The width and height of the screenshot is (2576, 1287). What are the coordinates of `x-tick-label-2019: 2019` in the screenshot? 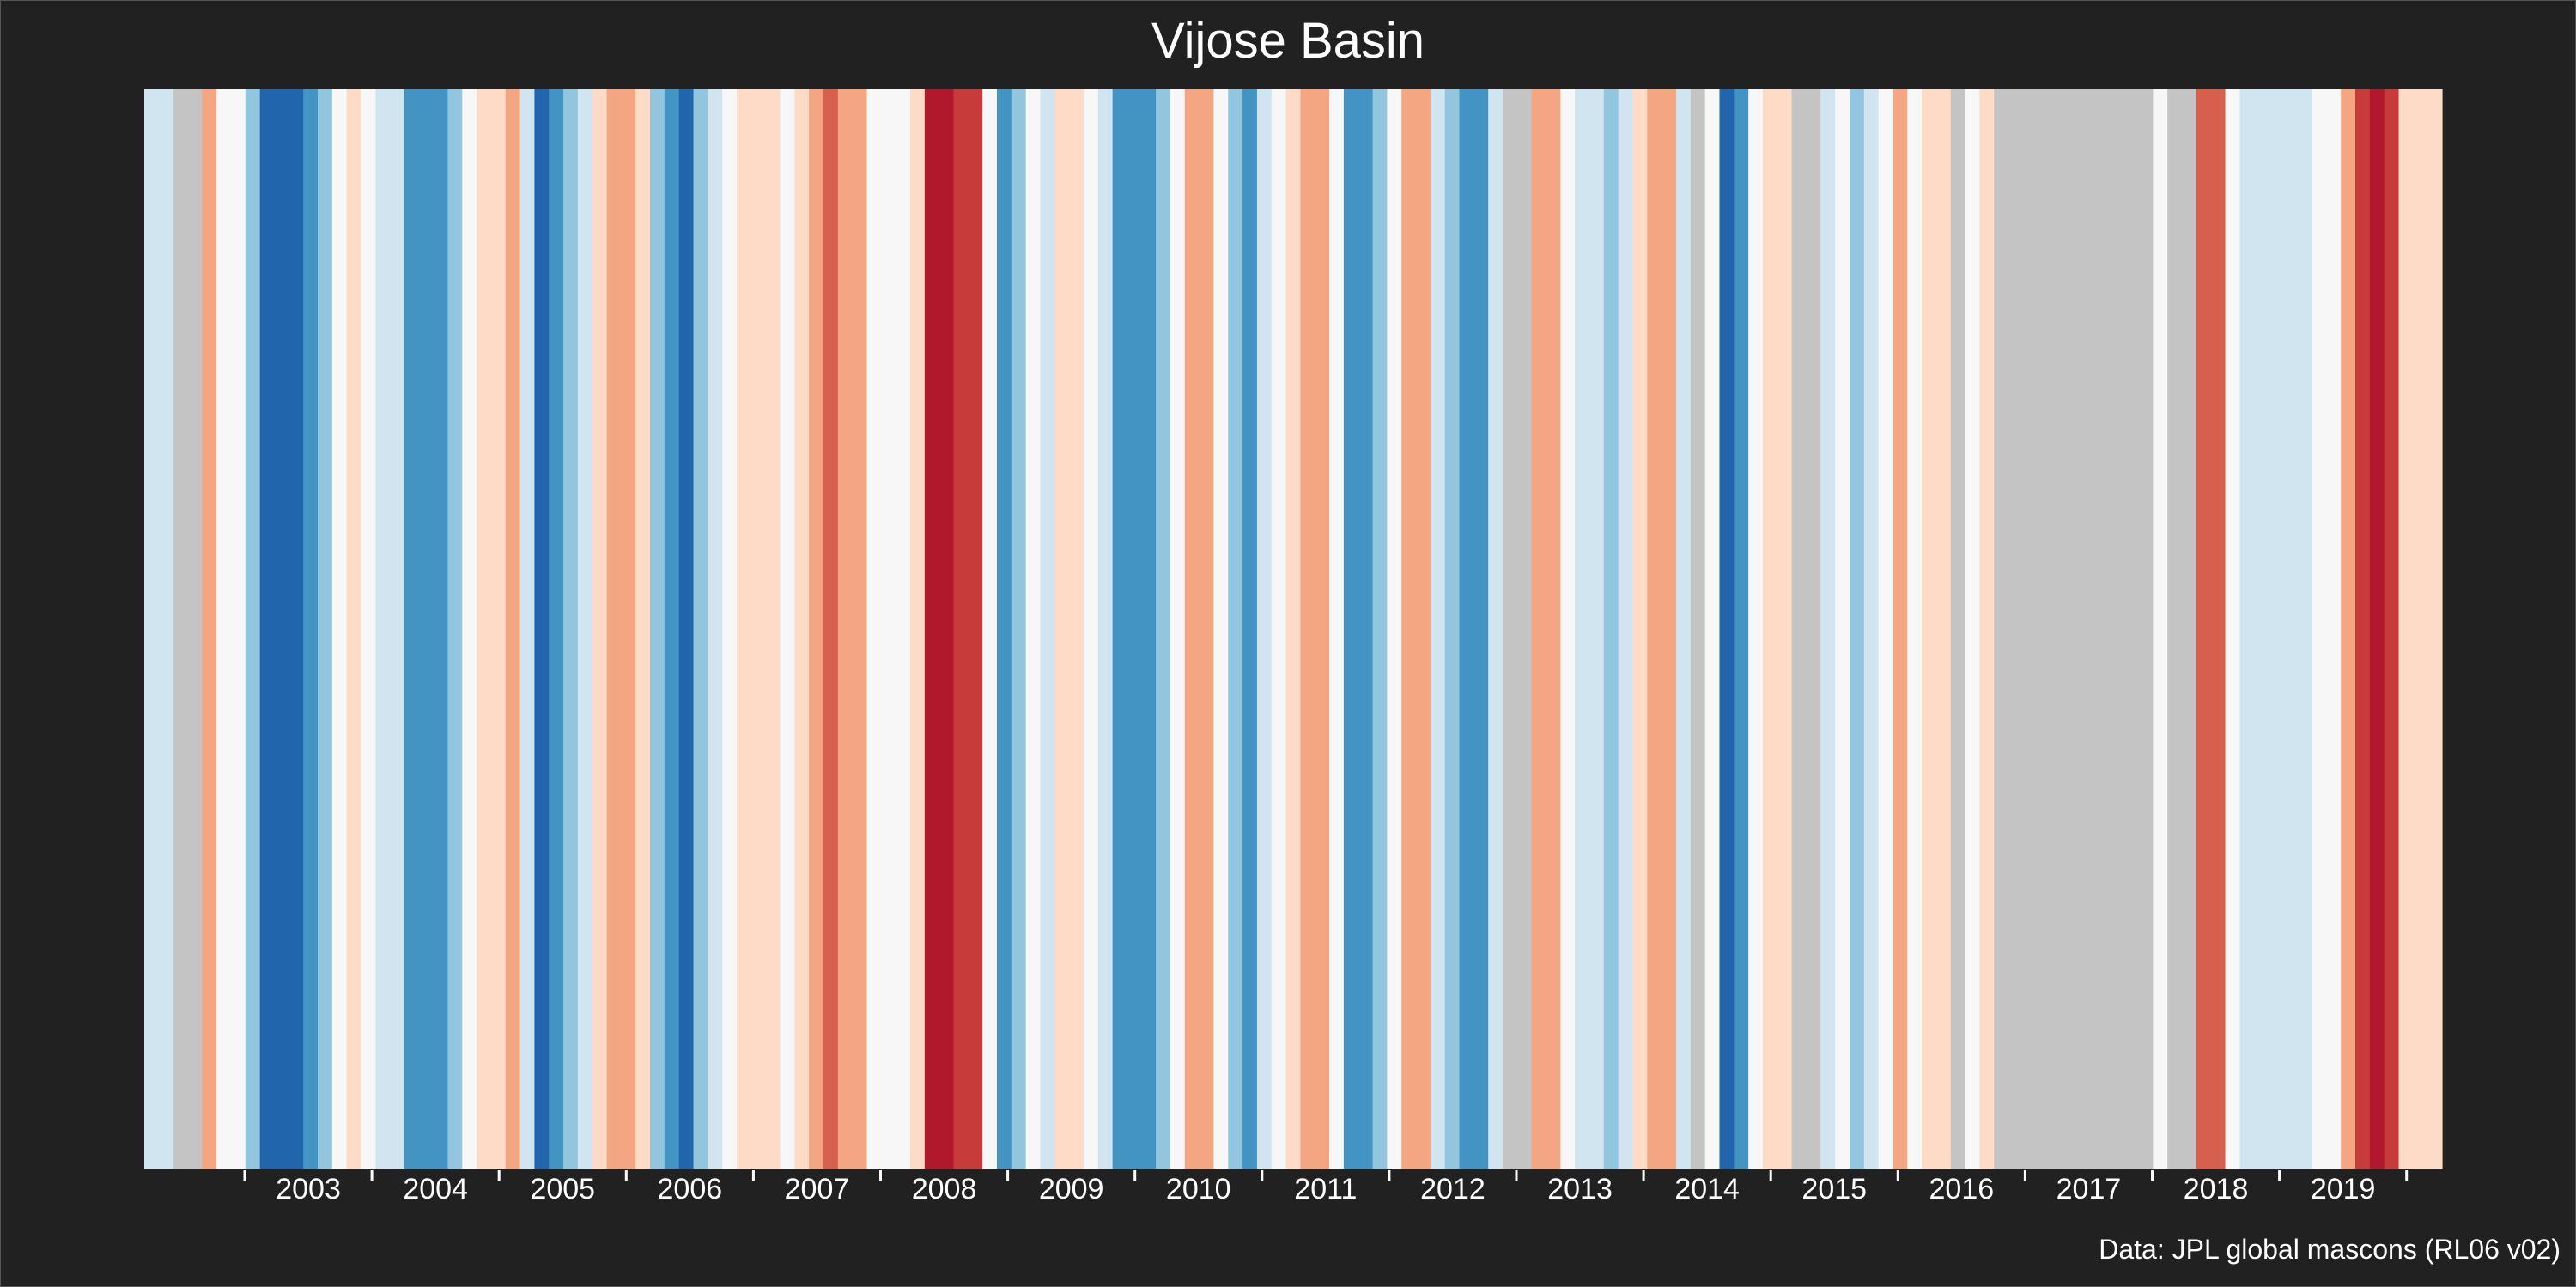 It's located at (2343, 1189).